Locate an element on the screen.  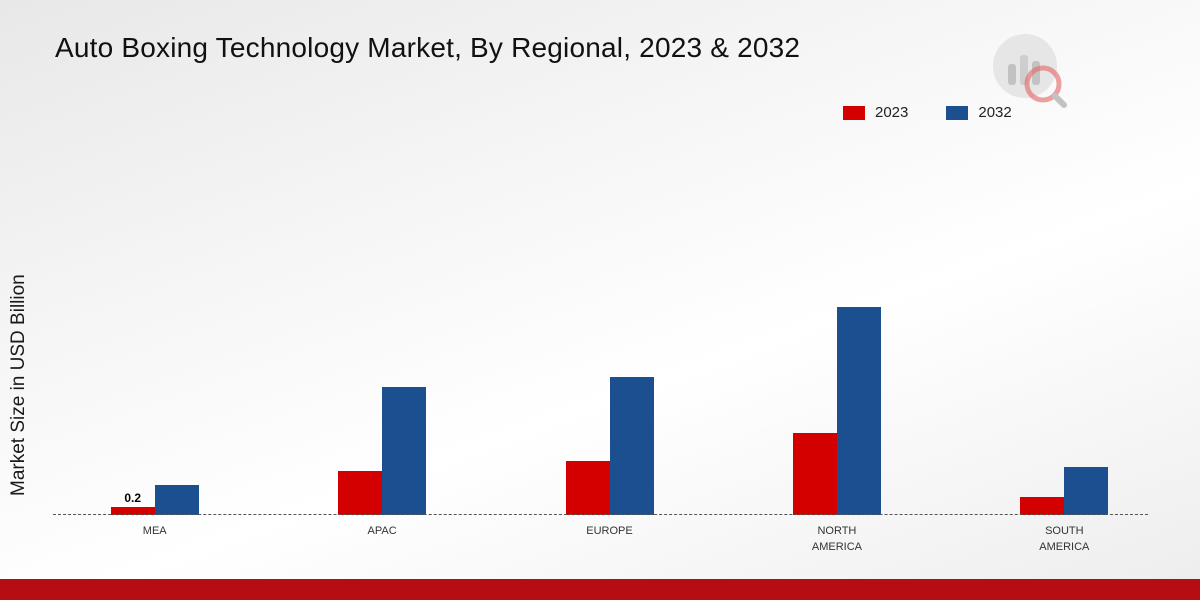
legend-swatch-2023 is located at coordinates (854, 112).